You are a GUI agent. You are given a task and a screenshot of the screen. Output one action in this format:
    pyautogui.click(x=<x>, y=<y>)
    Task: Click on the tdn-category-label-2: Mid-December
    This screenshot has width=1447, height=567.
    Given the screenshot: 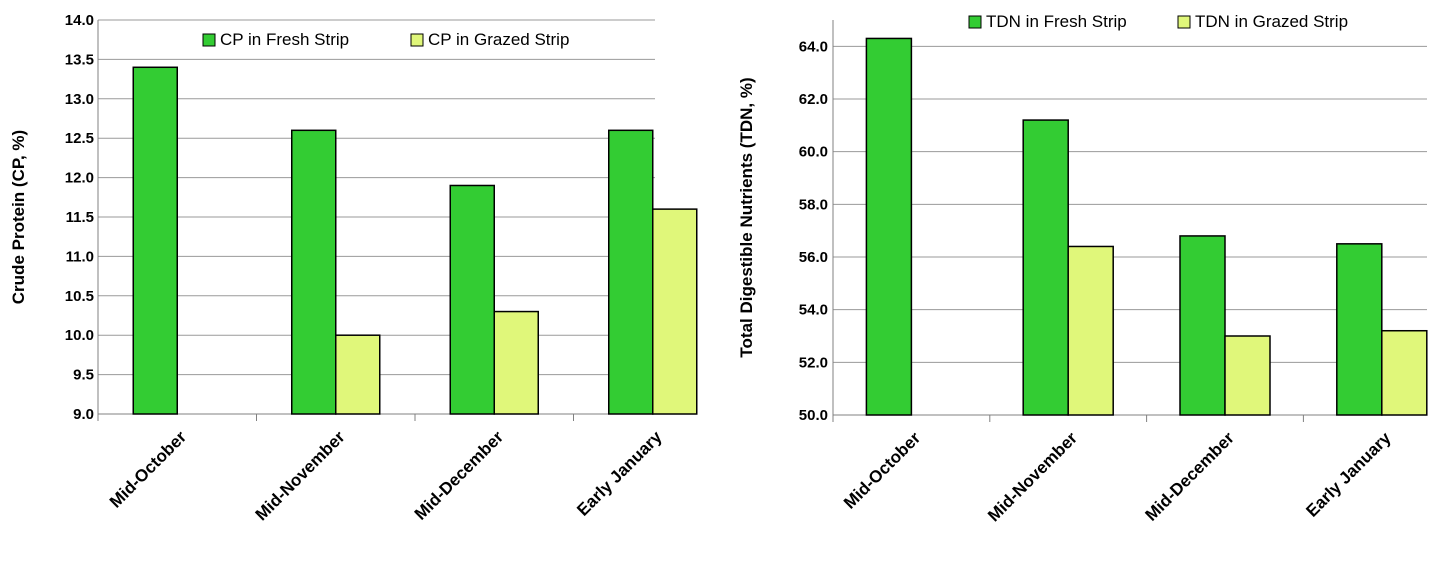 What is the action you would take?
    pyautogui.click(x=1190, y=476)
    